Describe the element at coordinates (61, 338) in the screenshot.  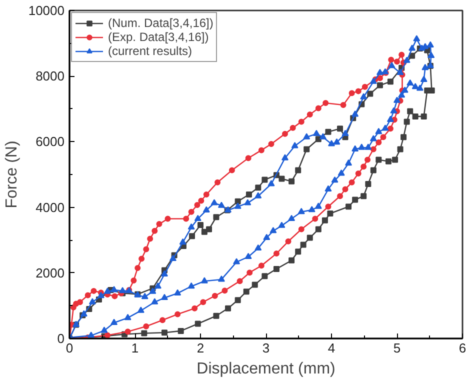
I see `y-tick-label: 0` at that location.